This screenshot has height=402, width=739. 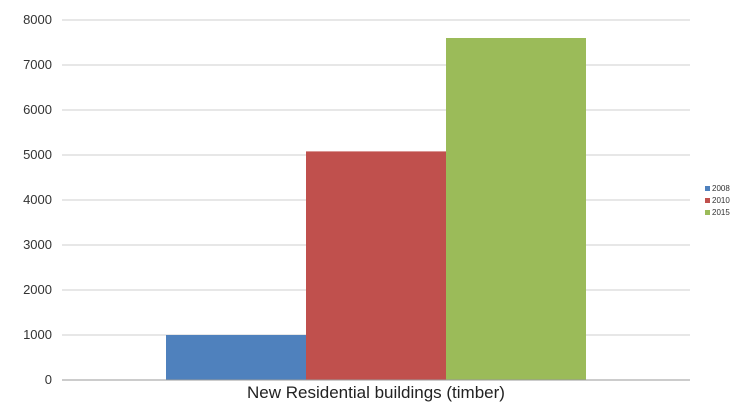 What do you see at coordinates (721, 212) in the screenshot?
I see `legend-label-2015: 2015` at bounding box center [721, 212].